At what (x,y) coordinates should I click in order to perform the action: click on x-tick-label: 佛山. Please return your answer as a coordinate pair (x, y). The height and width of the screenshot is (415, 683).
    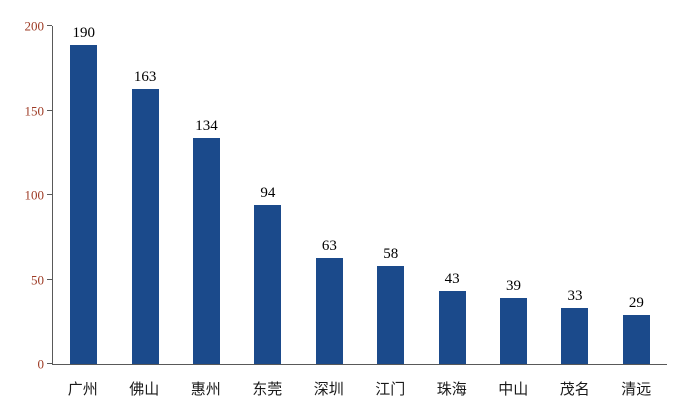
    Looking at the image, I should click on (144, 389).